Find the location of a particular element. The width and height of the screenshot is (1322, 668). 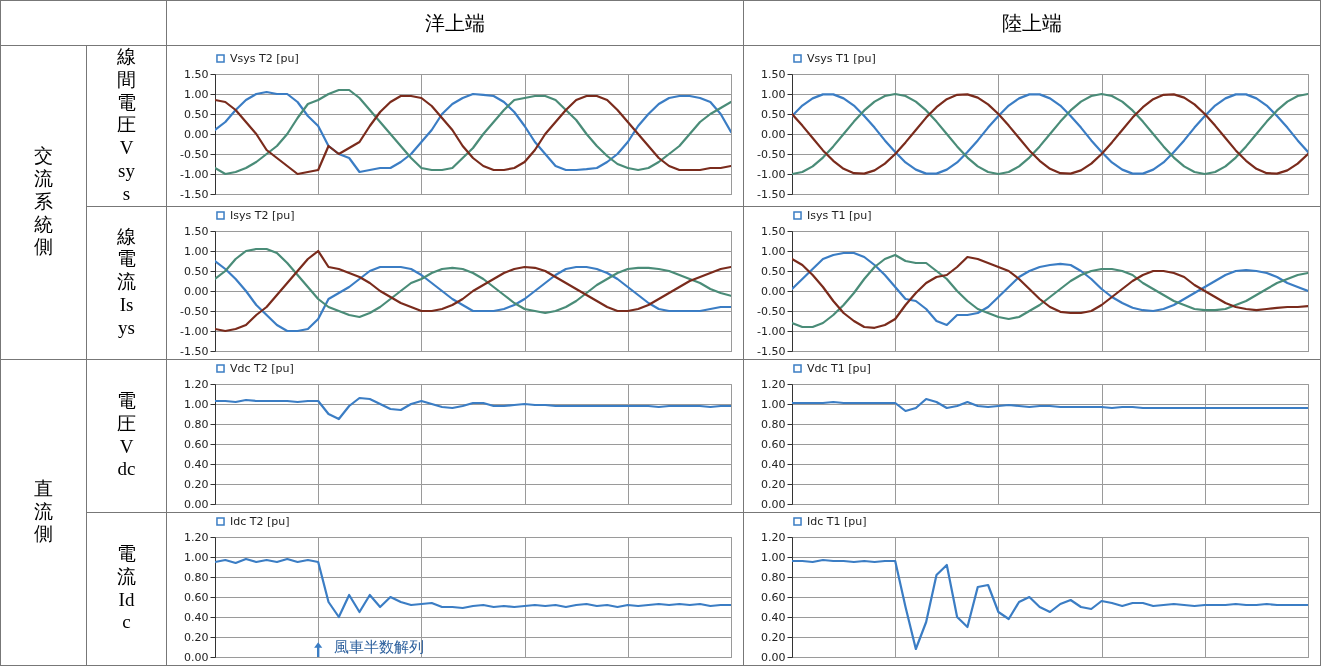

legend-label: Idc T2 [pu] is located at coordinates (260, 521).